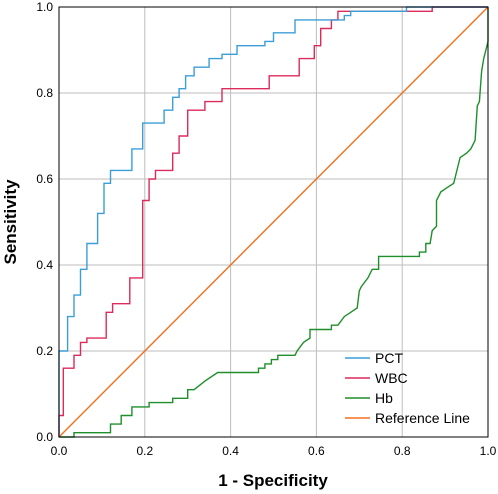  What do you see at coordinates (44, 351) in the screenshot?
I see `y-tick-label: 0.2` at bounding box center [44, 351].